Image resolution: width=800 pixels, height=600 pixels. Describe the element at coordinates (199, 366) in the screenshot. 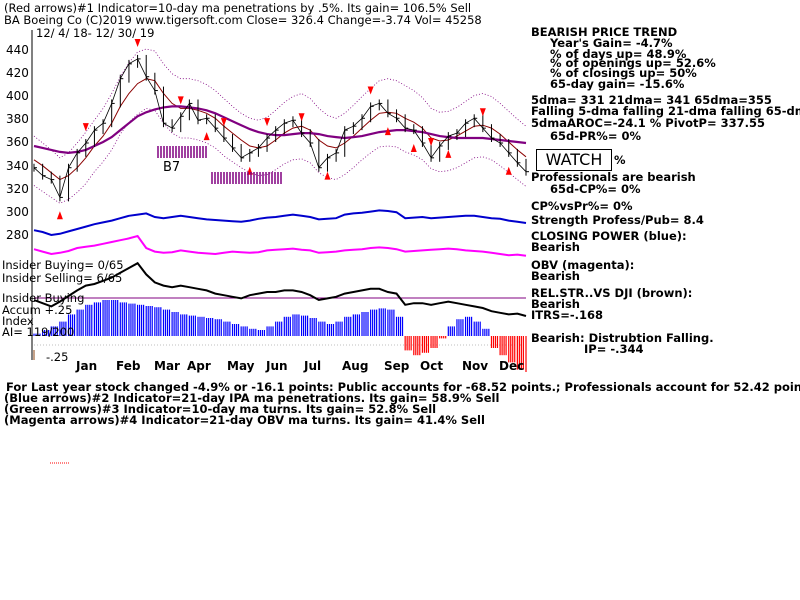

I see `month-label: Apr` at that location.